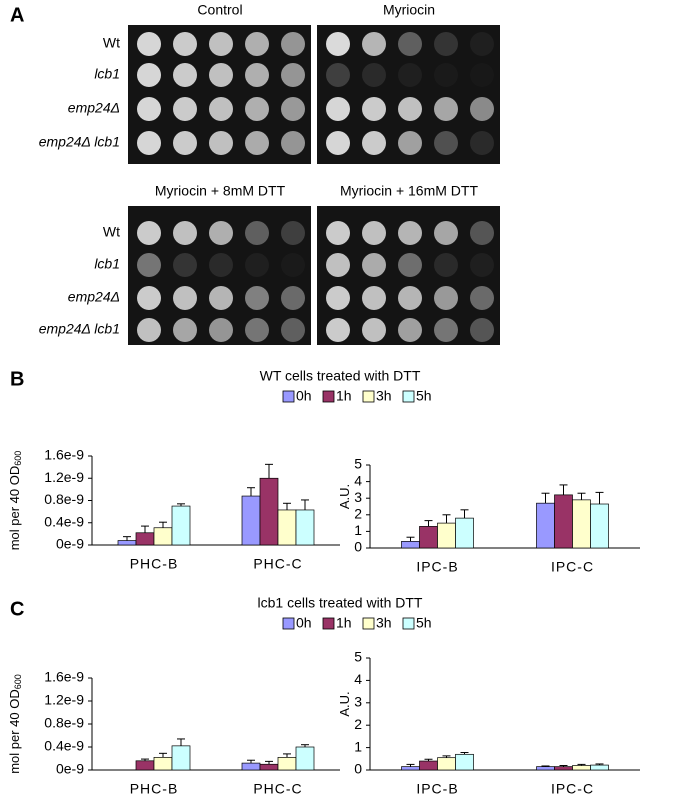 The height and width of the screenshot is (794, 674). What do you see at coordinates (64, 700) in the screenshot?
I see `y-tick-label: 1.2e-9` at bounding box center [64, 700].